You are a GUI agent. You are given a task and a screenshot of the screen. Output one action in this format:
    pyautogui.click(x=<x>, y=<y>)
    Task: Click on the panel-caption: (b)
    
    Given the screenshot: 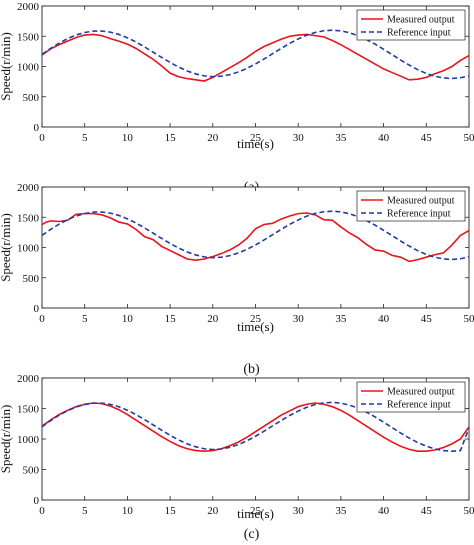 What is the action you would take?
    pyautogui.click(x=251, y=369)
    